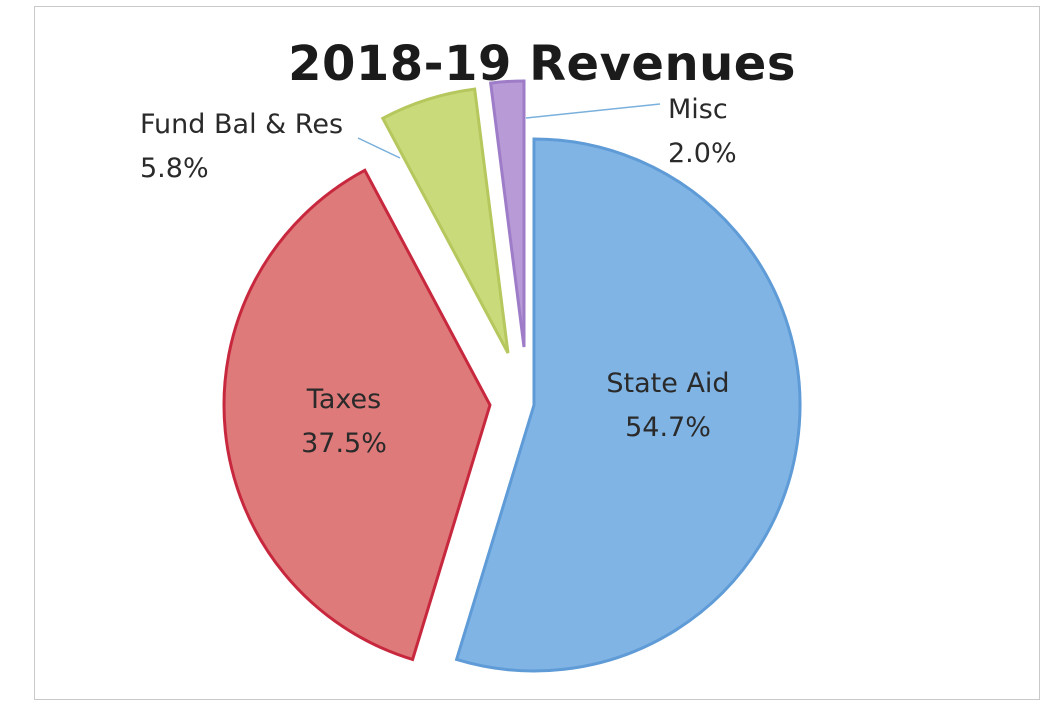 This screenshot has width=1054, height=714. What do you see at coordinates (343, 399) in the screenshot?
I see `slice-label-name: Taxes` at bounding box center [343, 399].